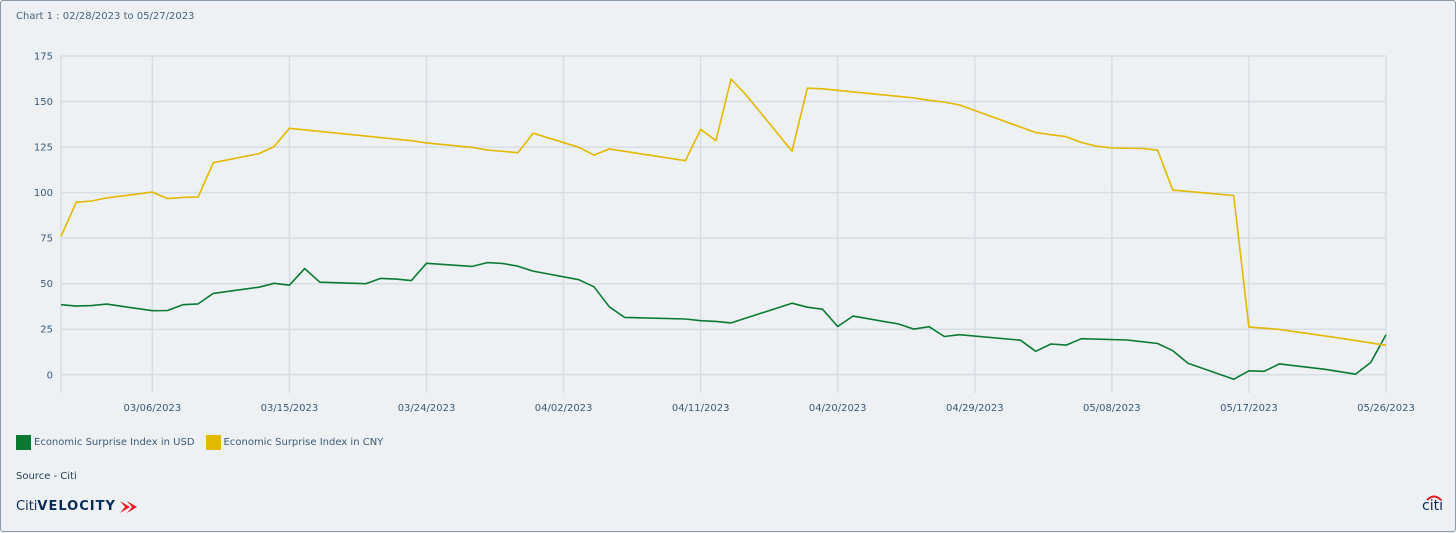 The height and width of the screenshot is (533, 1456). What do you see at coordinates (43, 102) in the screenshot?
I see `y-tick-label: 150` at bounding box center [43, 102].